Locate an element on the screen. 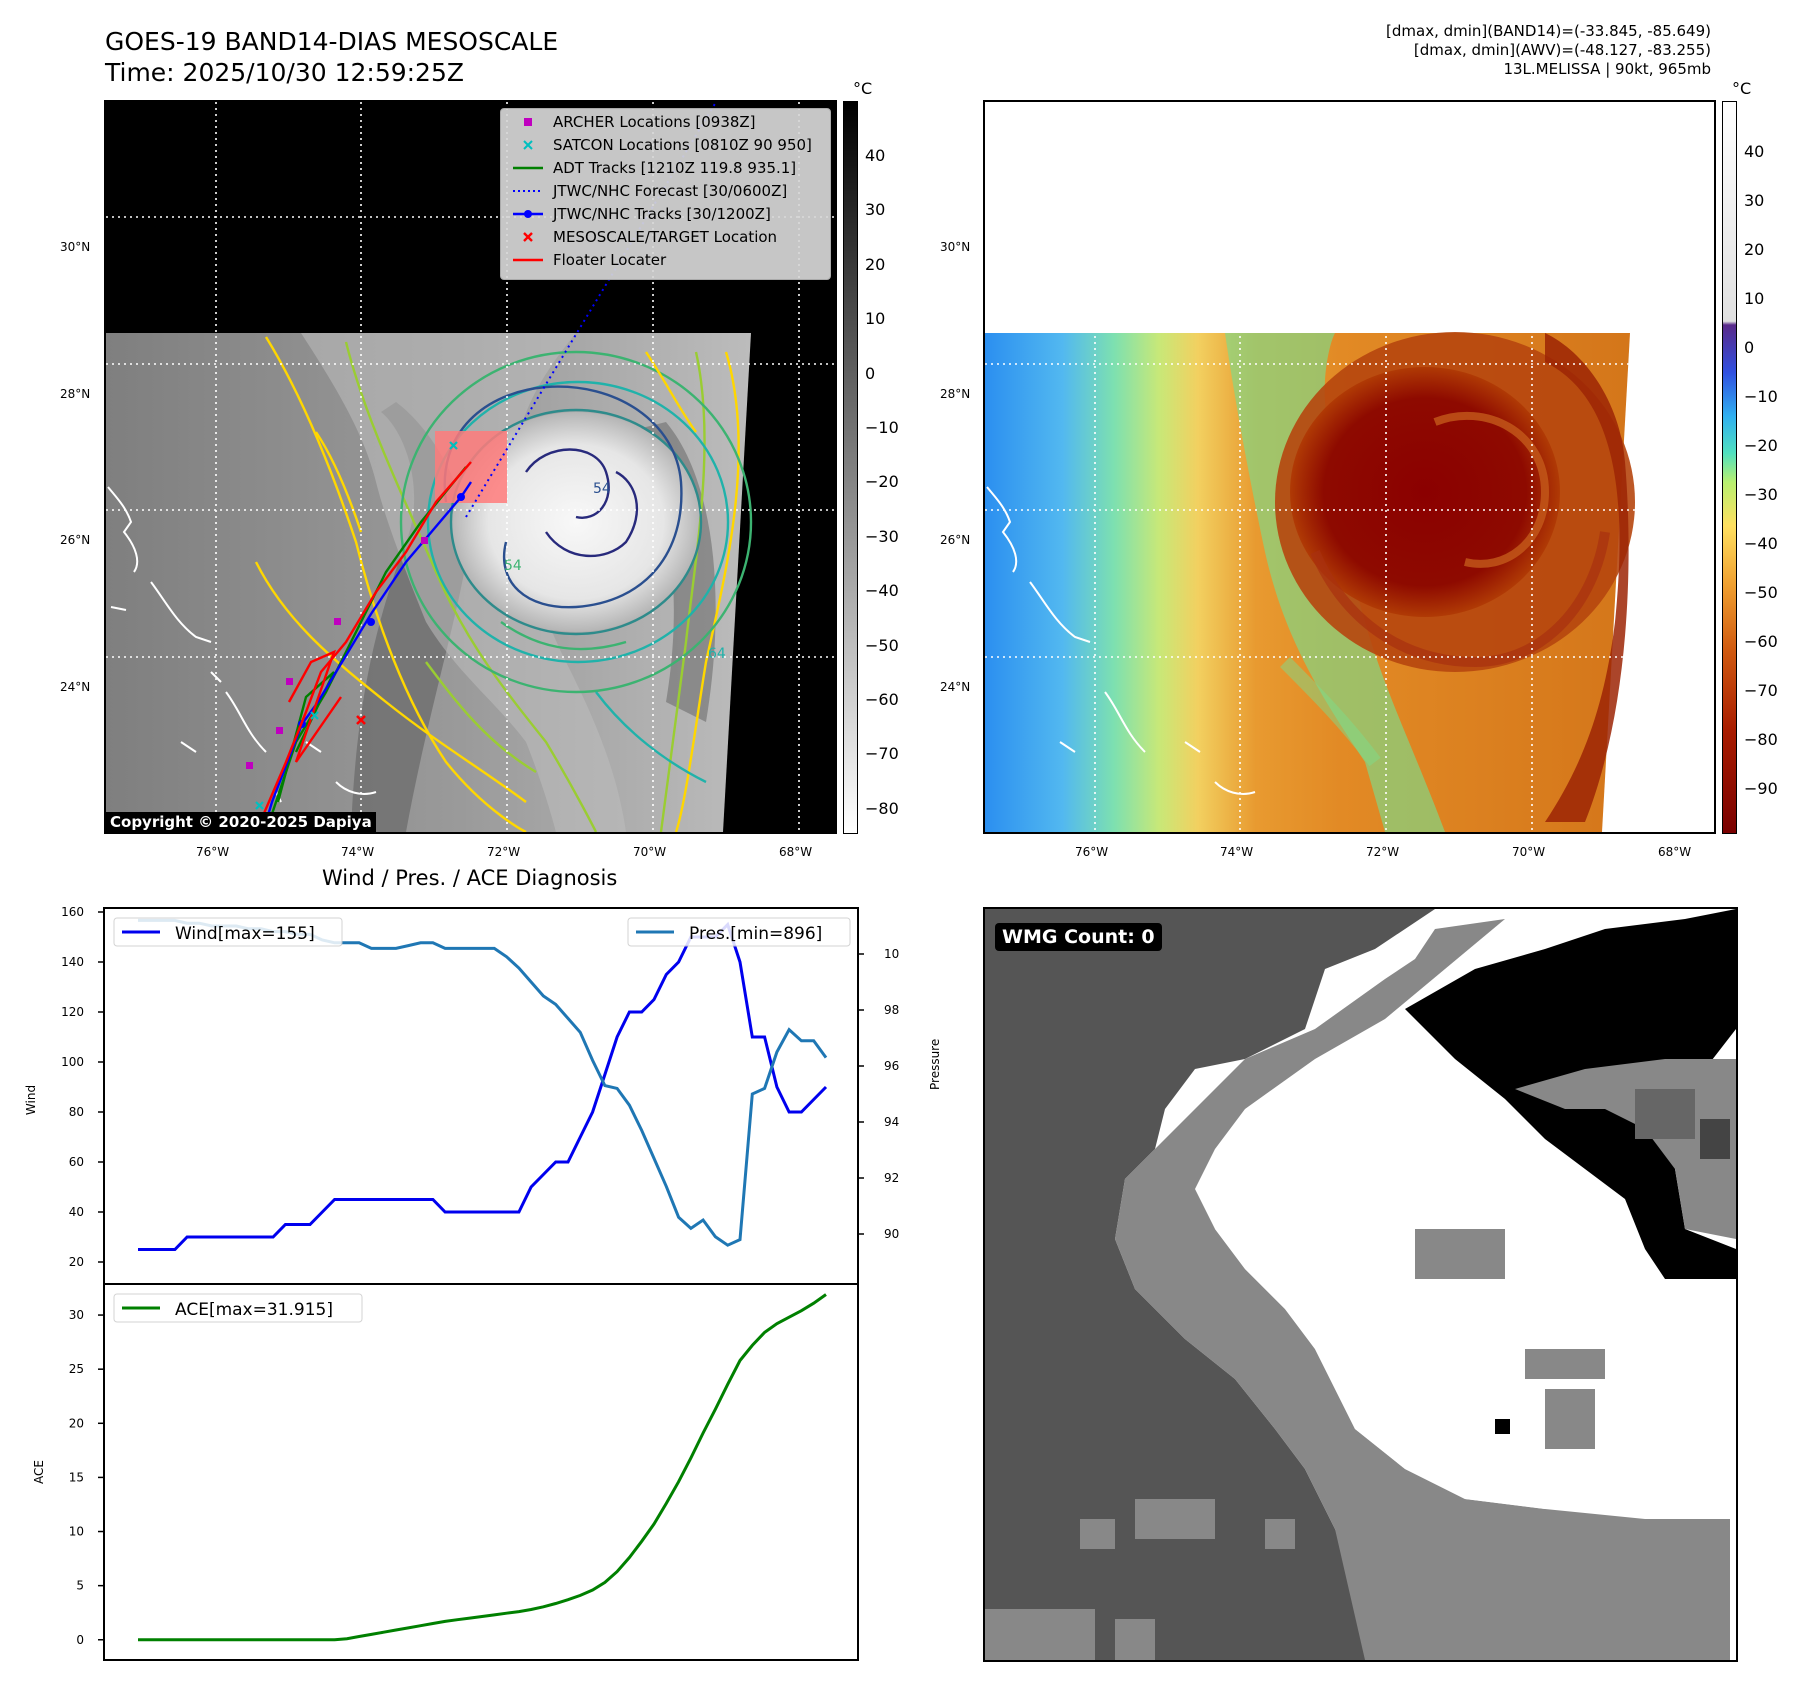 This screenshot has width=1797, height=1690. info-line3: 13L.MELISSA | 90kt, 965mb is located at coordinates (1607, 69).